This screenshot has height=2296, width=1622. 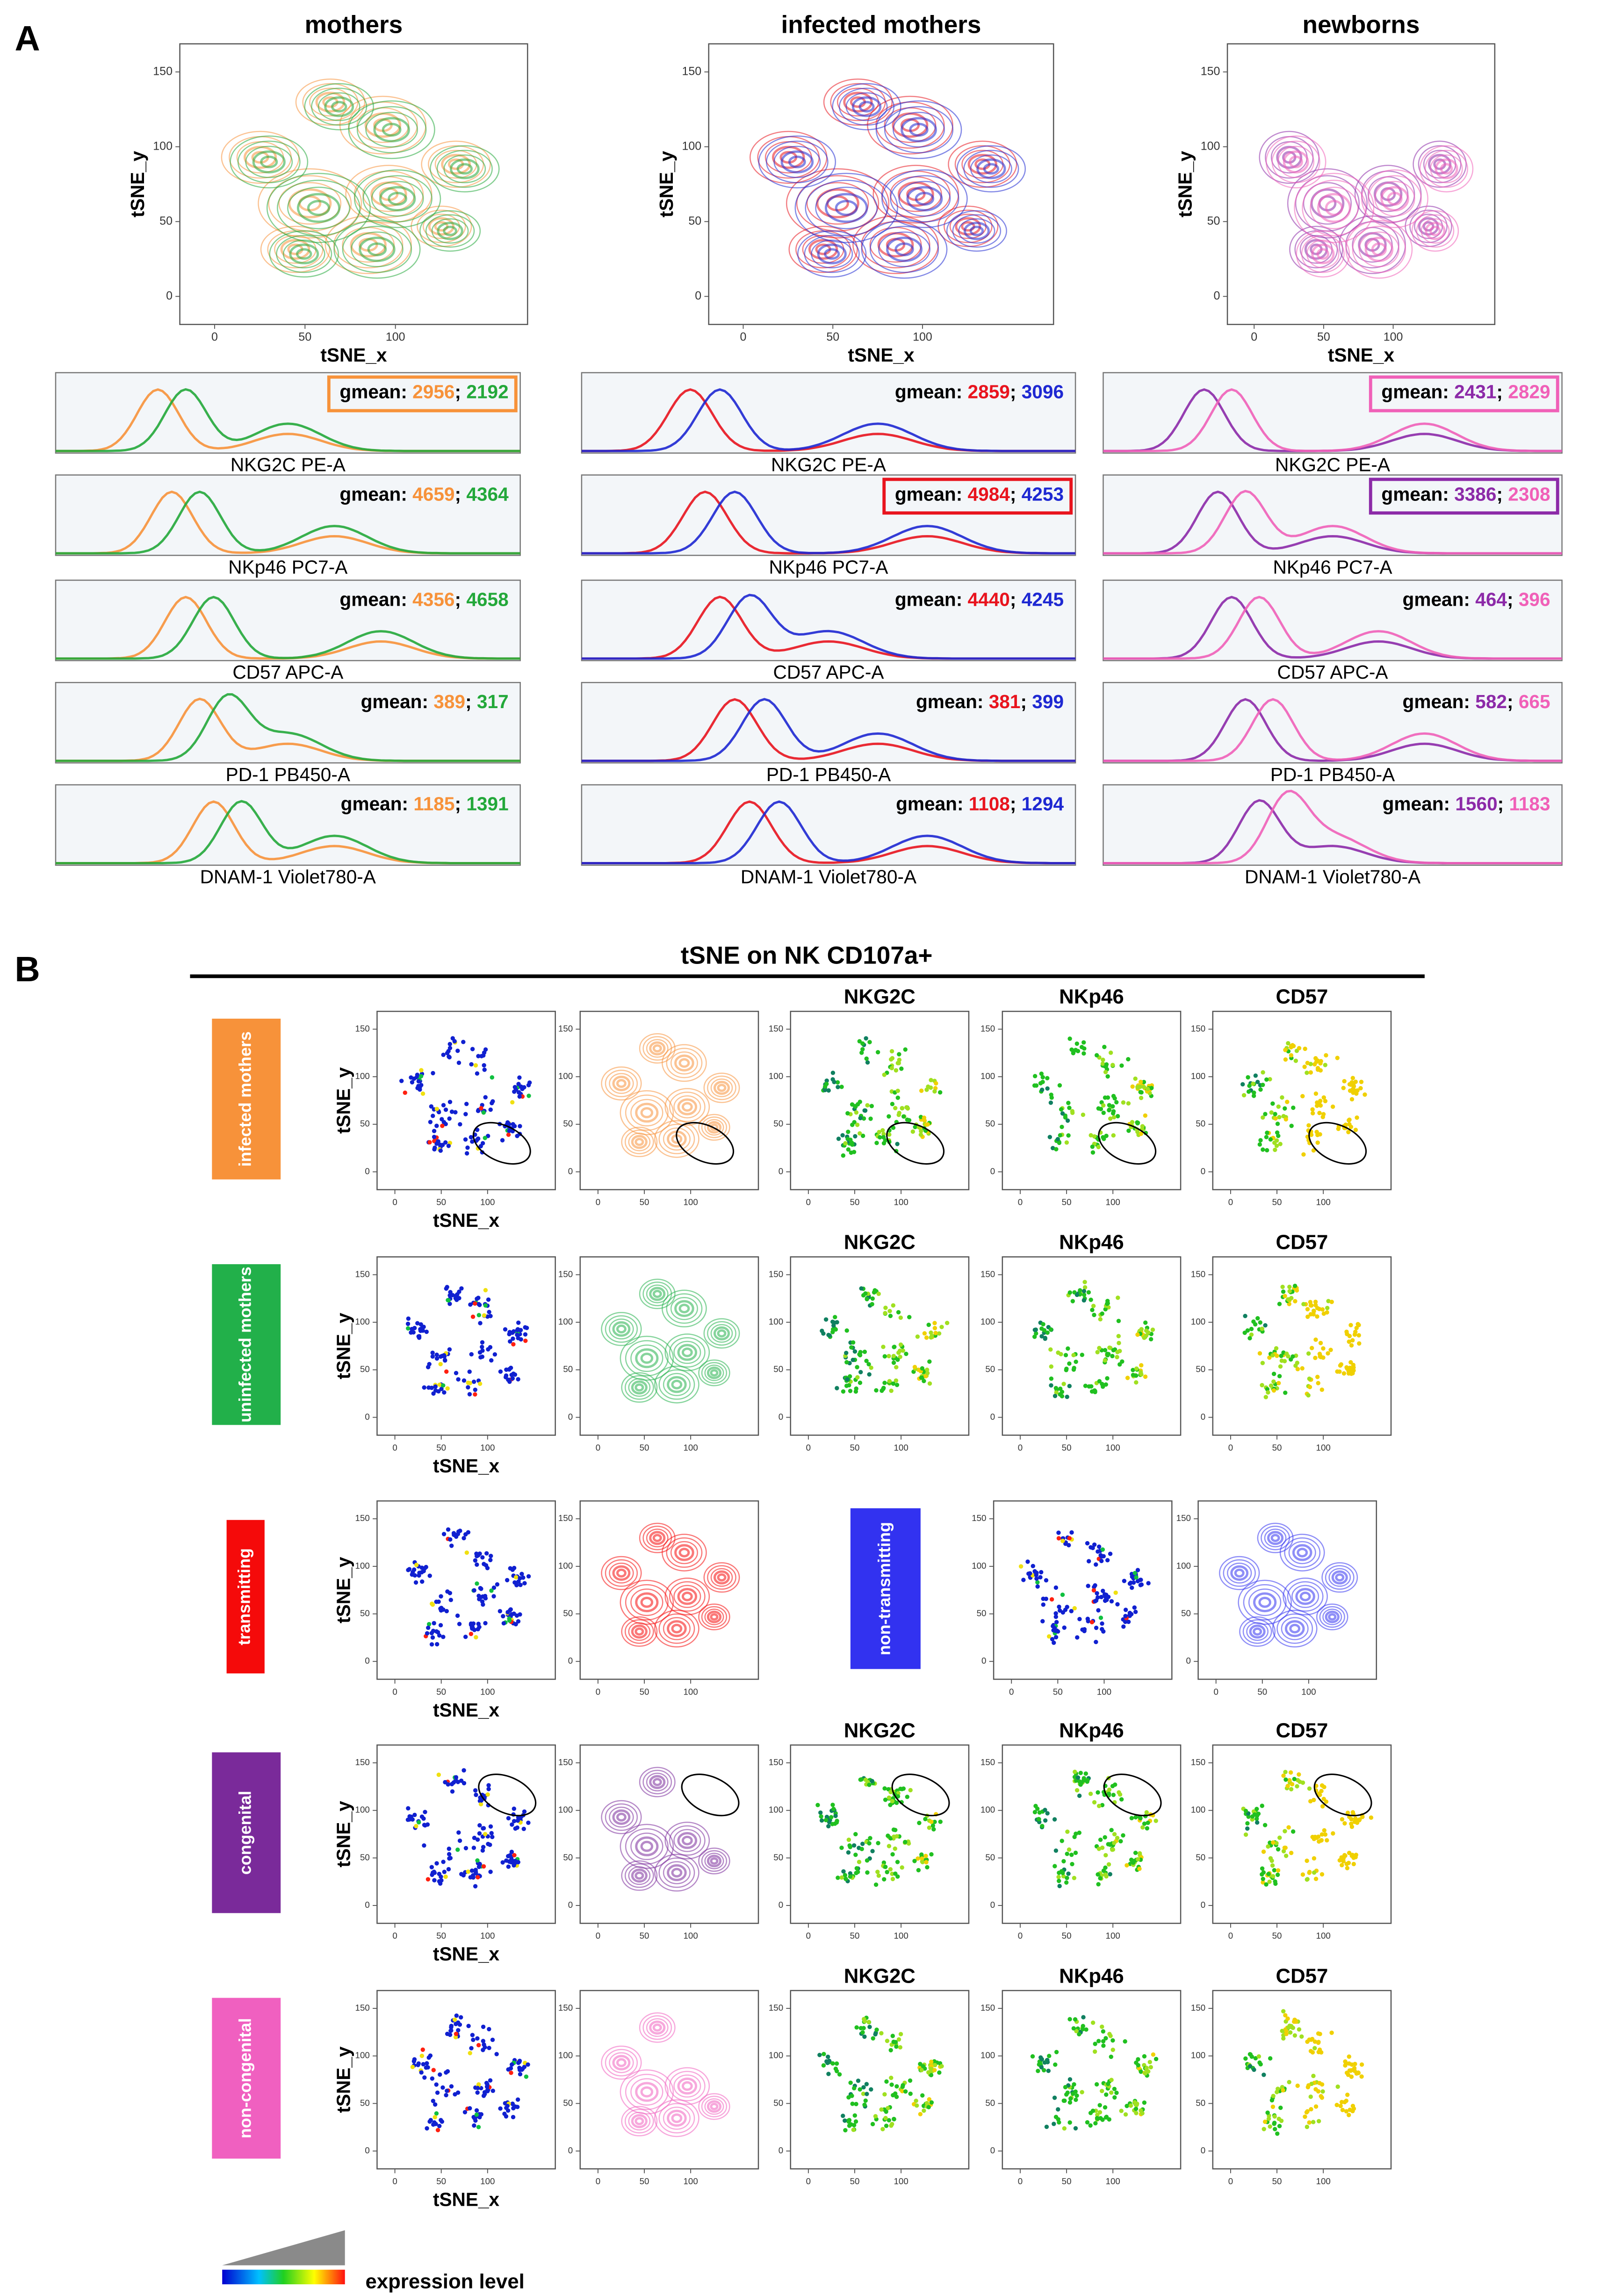 I want to click on x-tick-label: 0, so click(x=1011, y=1692).